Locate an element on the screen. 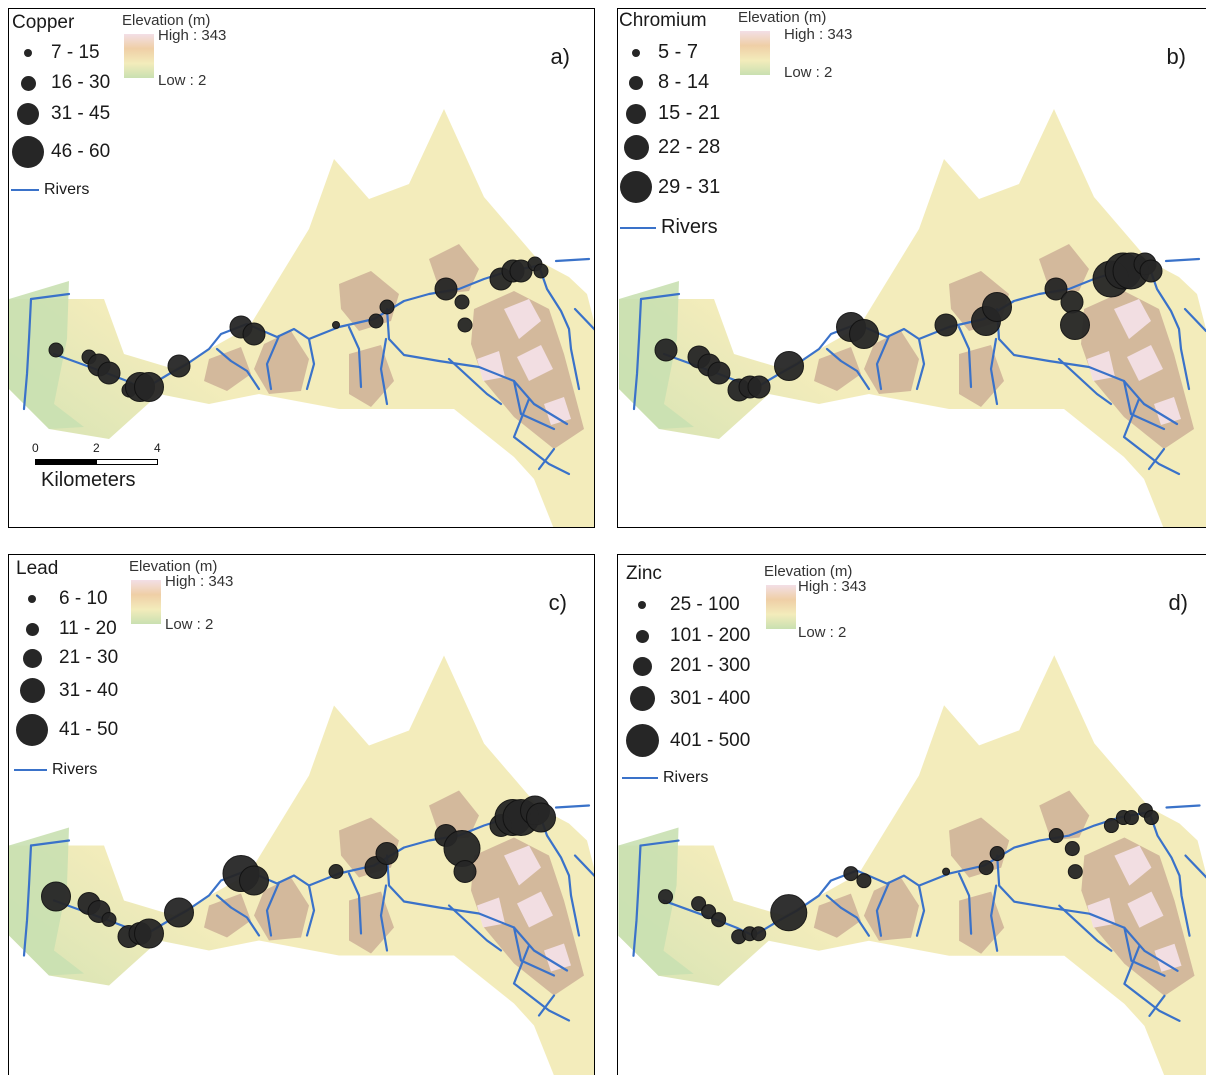 The width and height of the screenshot is (1206, 1075). legend-class-1: 6 - 10 is located at coordinates (58, 599).